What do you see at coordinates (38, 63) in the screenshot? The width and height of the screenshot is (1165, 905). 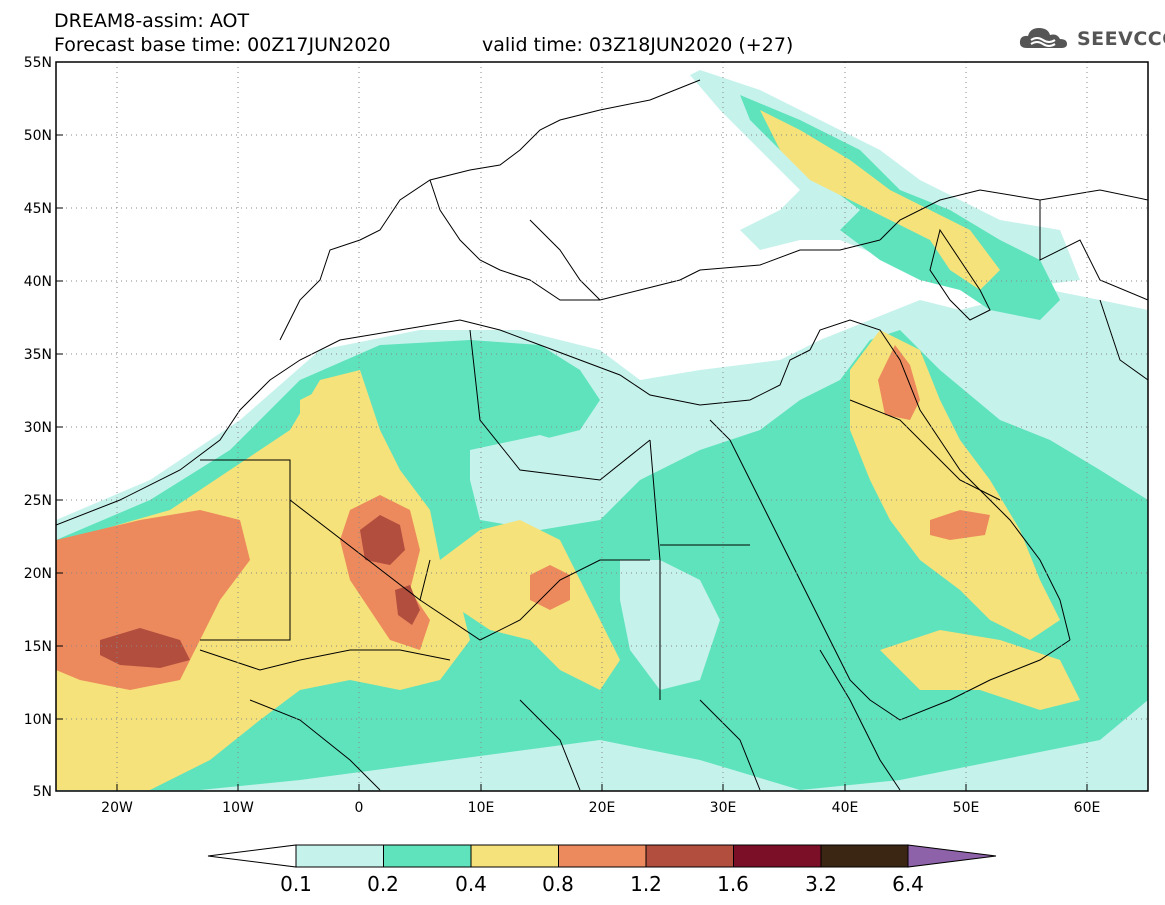 I see `lat-label: 55N` at bounding box center [38, 63].